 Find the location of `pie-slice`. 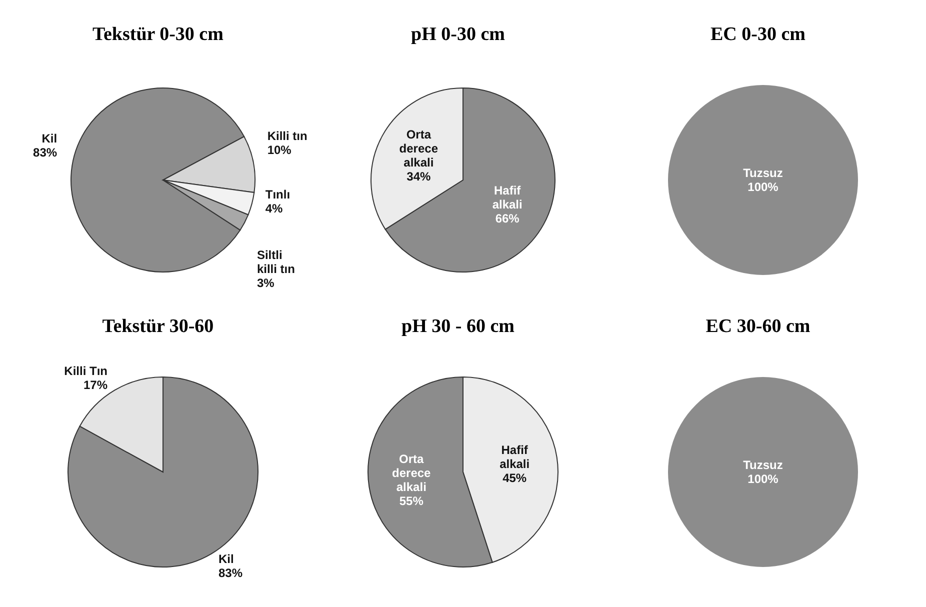

pie-slice is located at coordinates (163, 472).